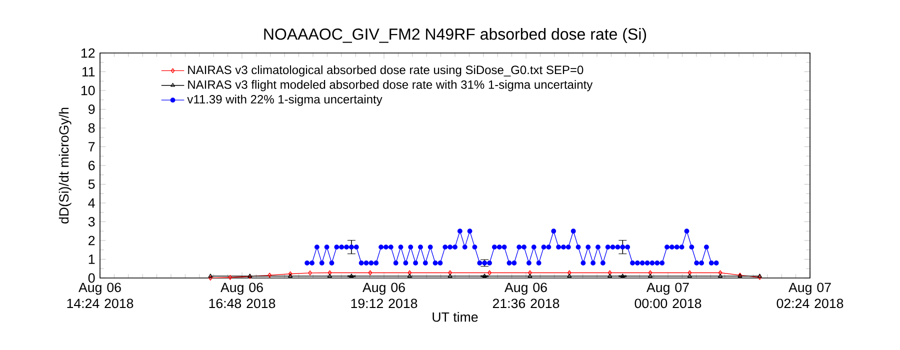 Image resolution: width=900 pixels, height=350 pixels. What do you see at coordinates (91, 109) in the screenshot?
I see `y-tick-label: 9` at bounding box center [91, 109].